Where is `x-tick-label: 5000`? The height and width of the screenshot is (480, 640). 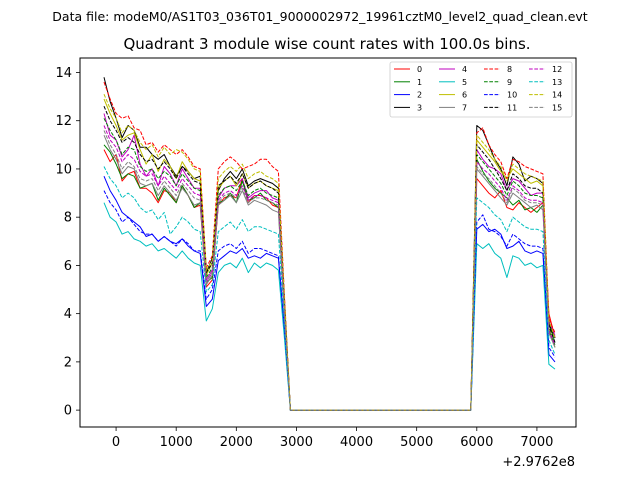 x-tick-label: 5000 is located at coordinates (416, 442).